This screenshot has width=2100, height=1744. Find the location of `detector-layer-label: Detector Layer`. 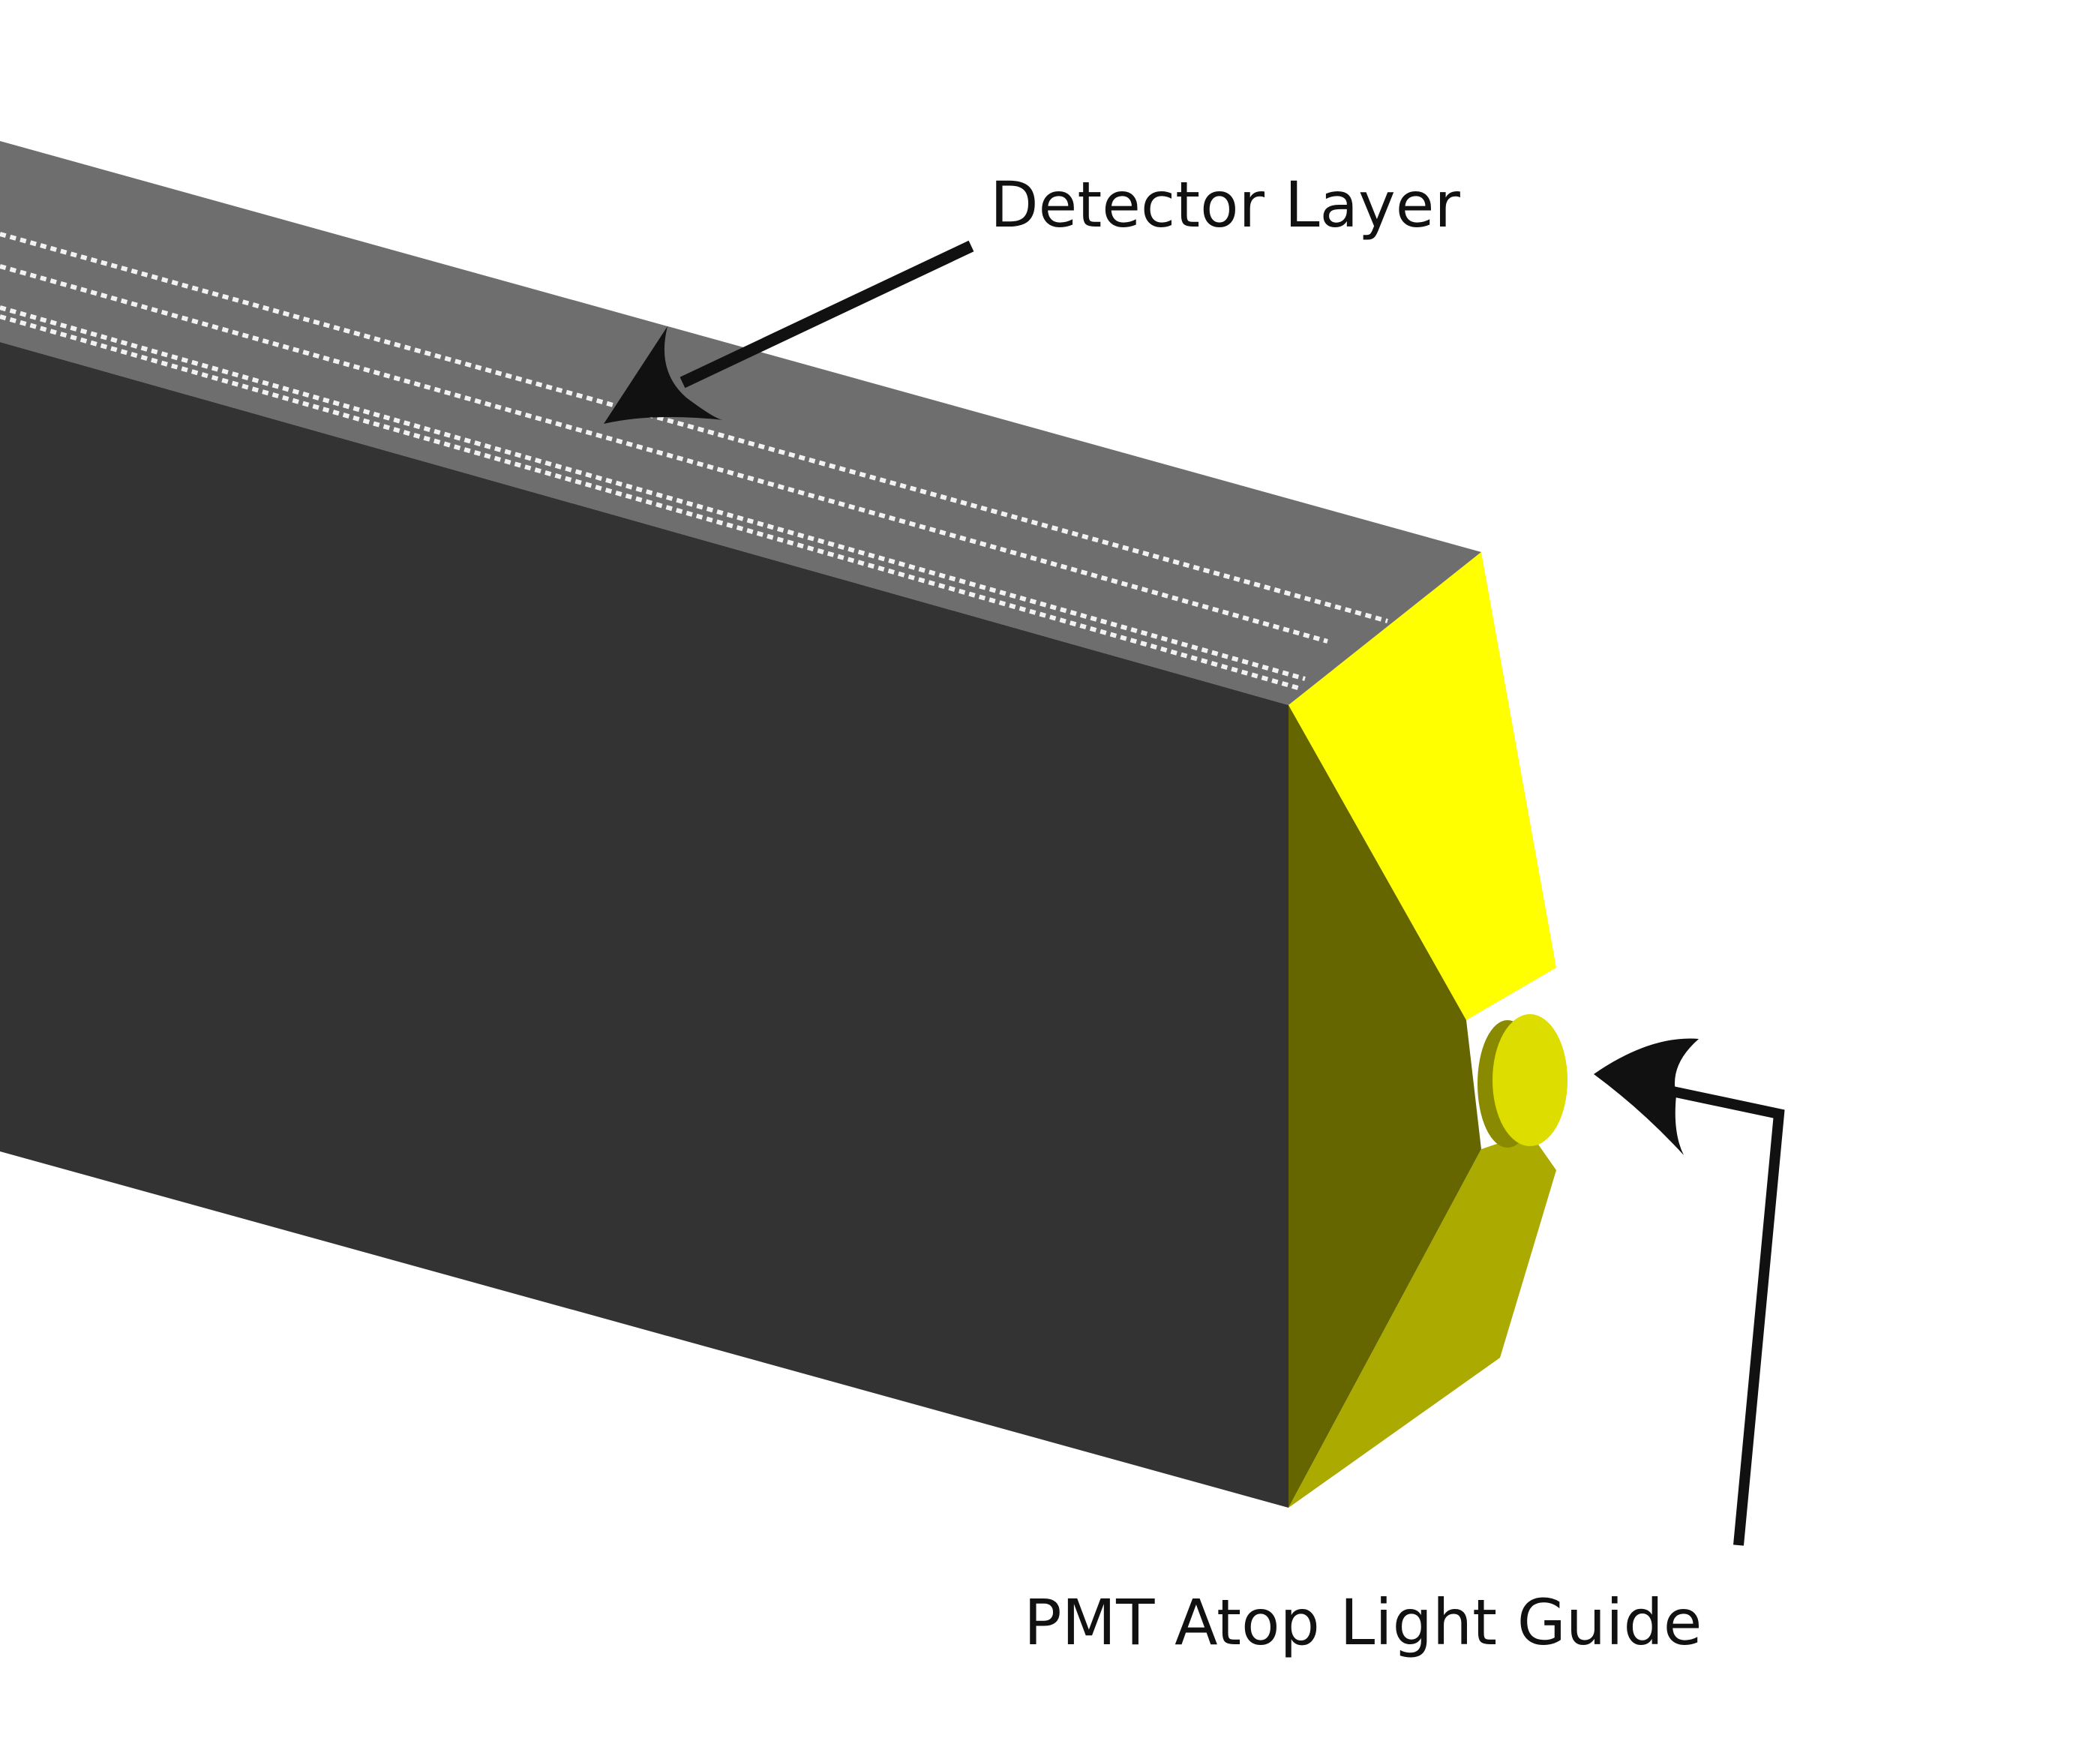

detector-layer-label: Detector Layer is located at coordinates (1225, 205).